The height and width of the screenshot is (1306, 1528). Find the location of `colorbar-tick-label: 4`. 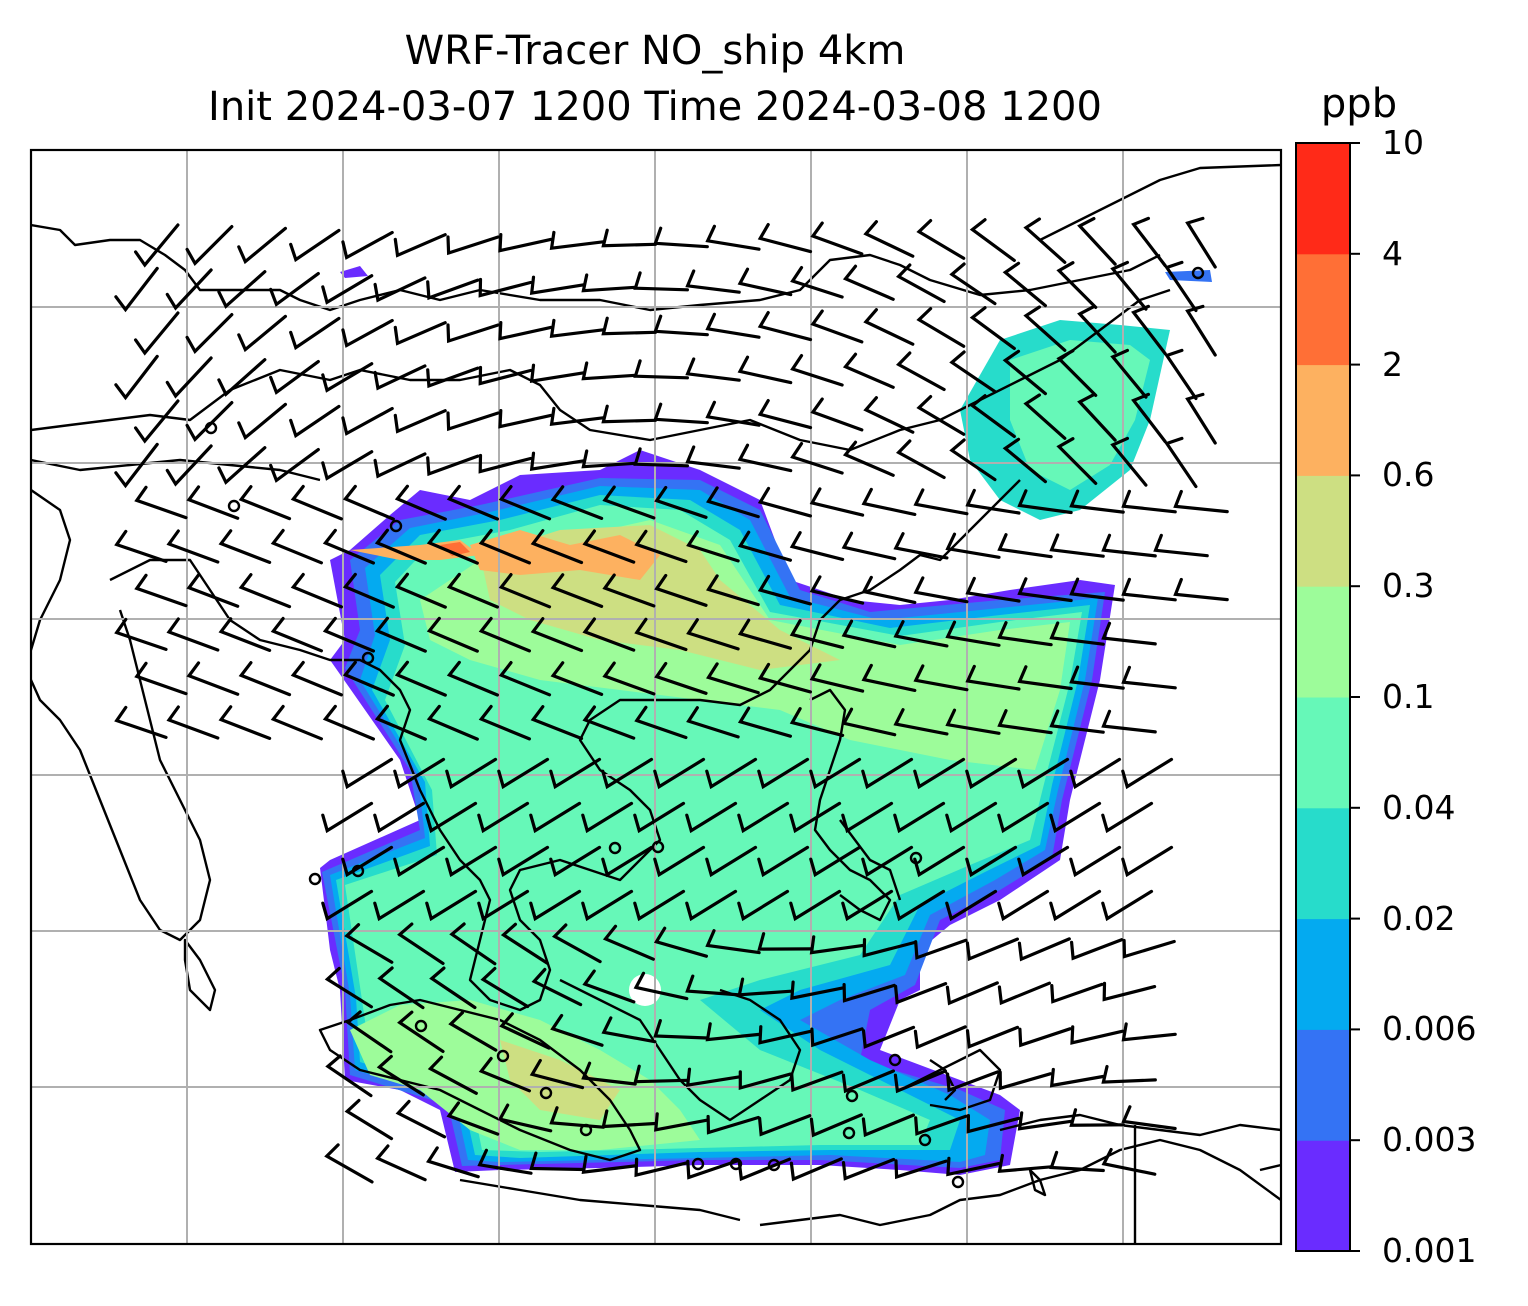

colorbar-tick-label: 4 is located at coordinates (1392, 253).